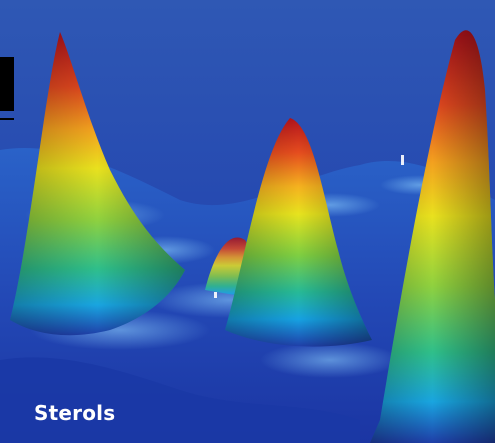  Describe the element at coordinates (7, 119) in the screenshot. I see `black-rule-left` at that location.